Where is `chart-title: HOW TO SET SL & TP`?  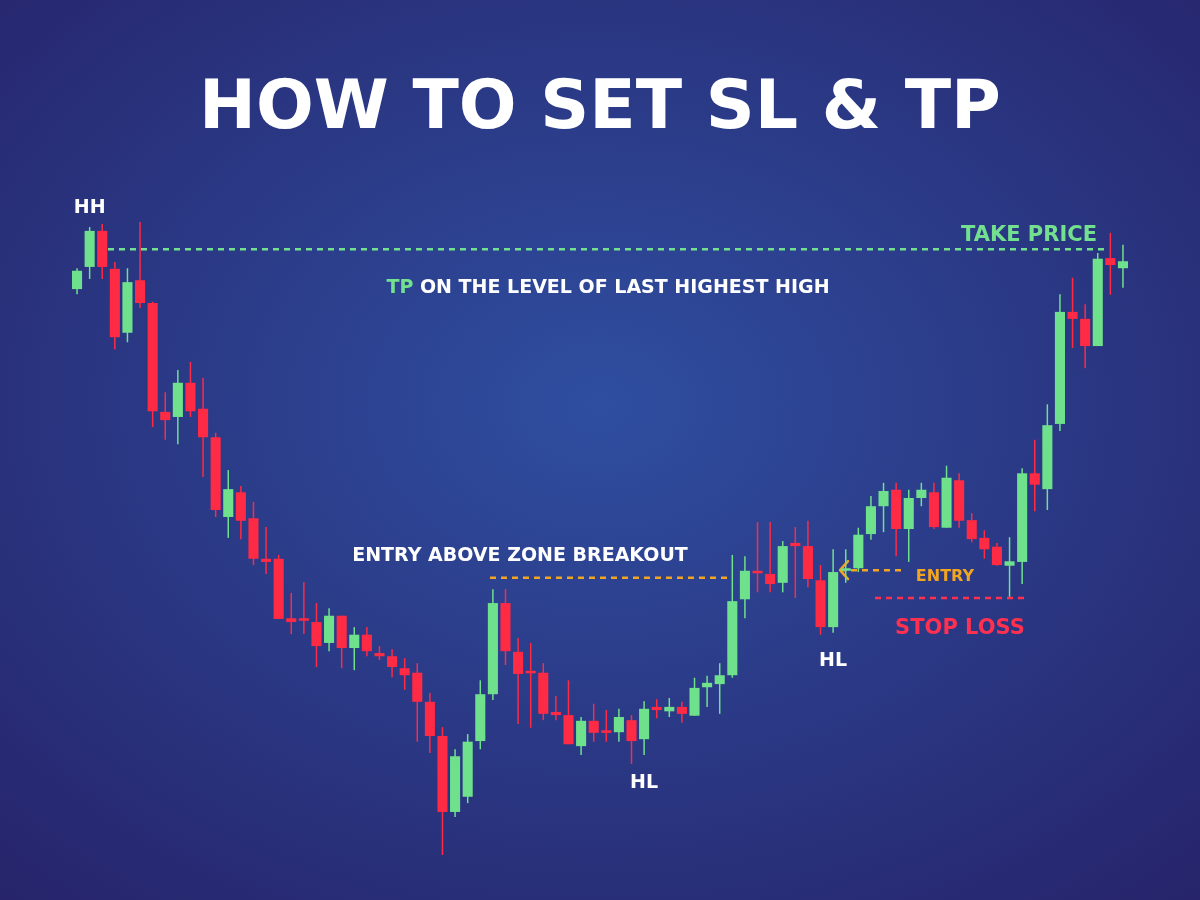
chart-title: HOW TO SET SL & TP is located at coordinates (600, 104).